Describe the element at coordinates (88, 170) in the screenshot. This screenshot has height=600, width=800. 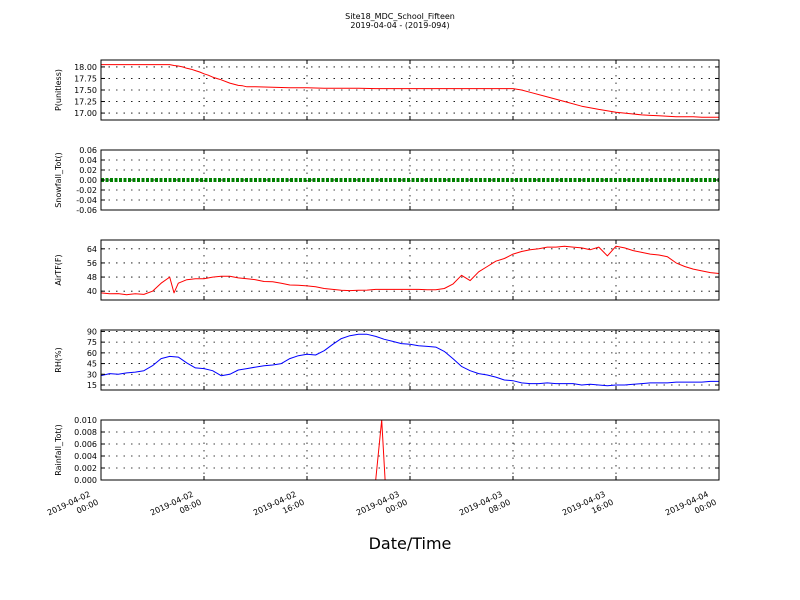
I see `panel-2-ytick-label-4: 0.02` at that location.